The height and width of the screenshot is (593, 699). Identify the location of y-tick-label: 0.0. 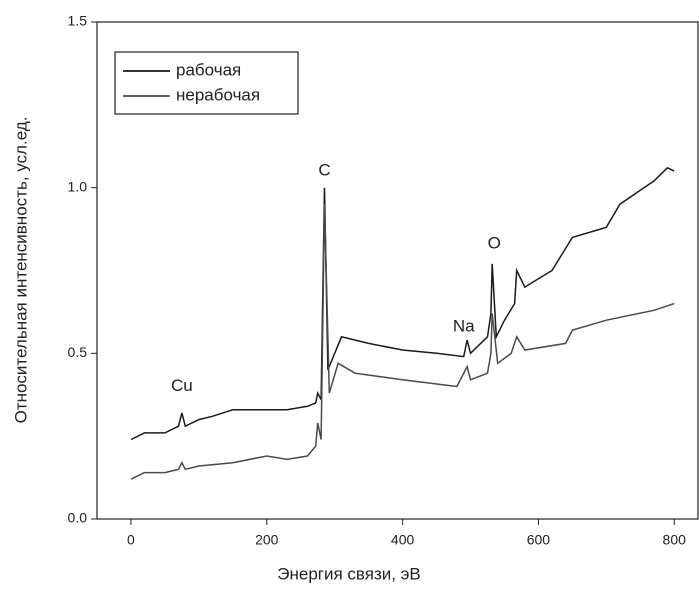
(78, 518).